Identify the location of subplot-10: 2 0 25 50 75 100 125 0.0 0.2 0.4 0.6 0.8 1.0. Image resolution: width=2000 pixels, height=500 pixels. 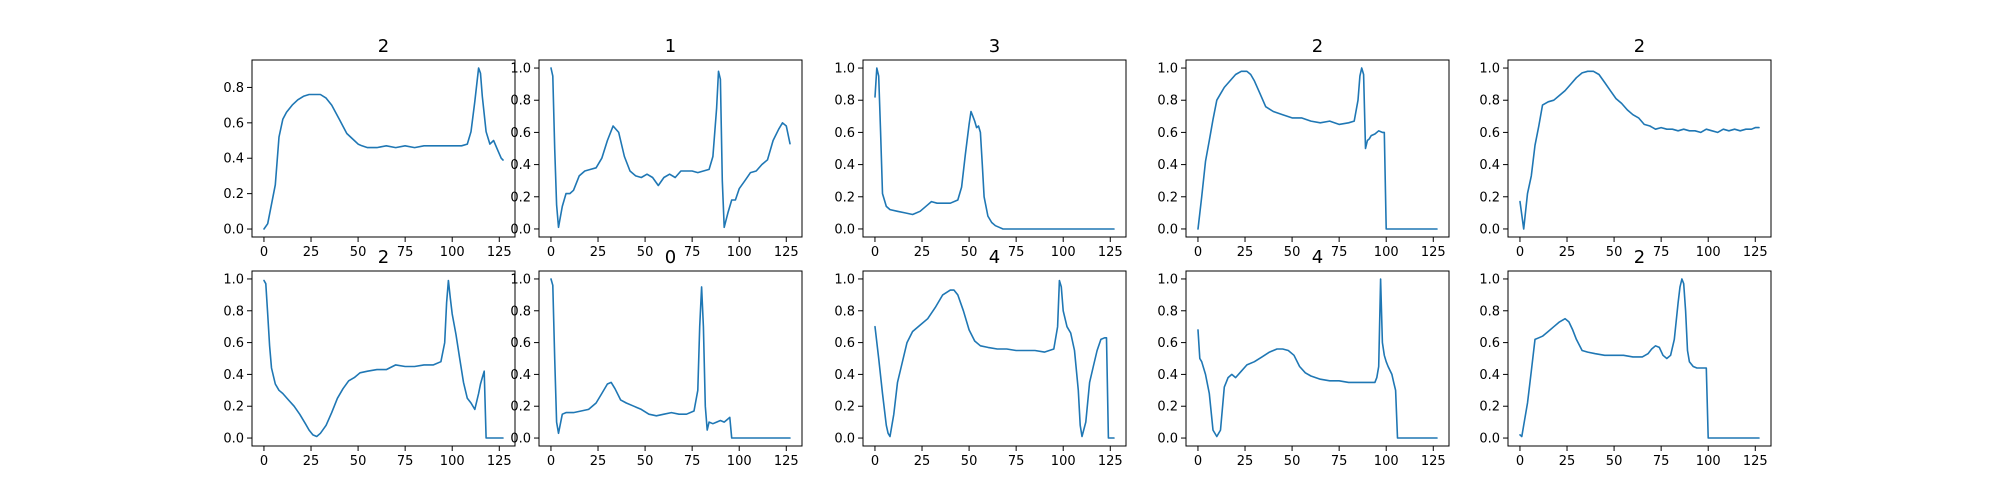
(1625, 358).